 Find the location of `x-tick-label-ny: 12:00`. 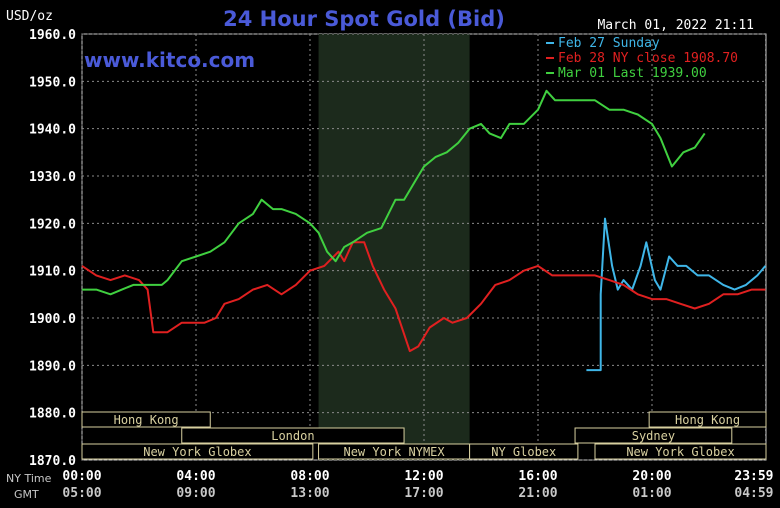

x-tick-label-ny: 12:00 is located at coordinates (423, 476).